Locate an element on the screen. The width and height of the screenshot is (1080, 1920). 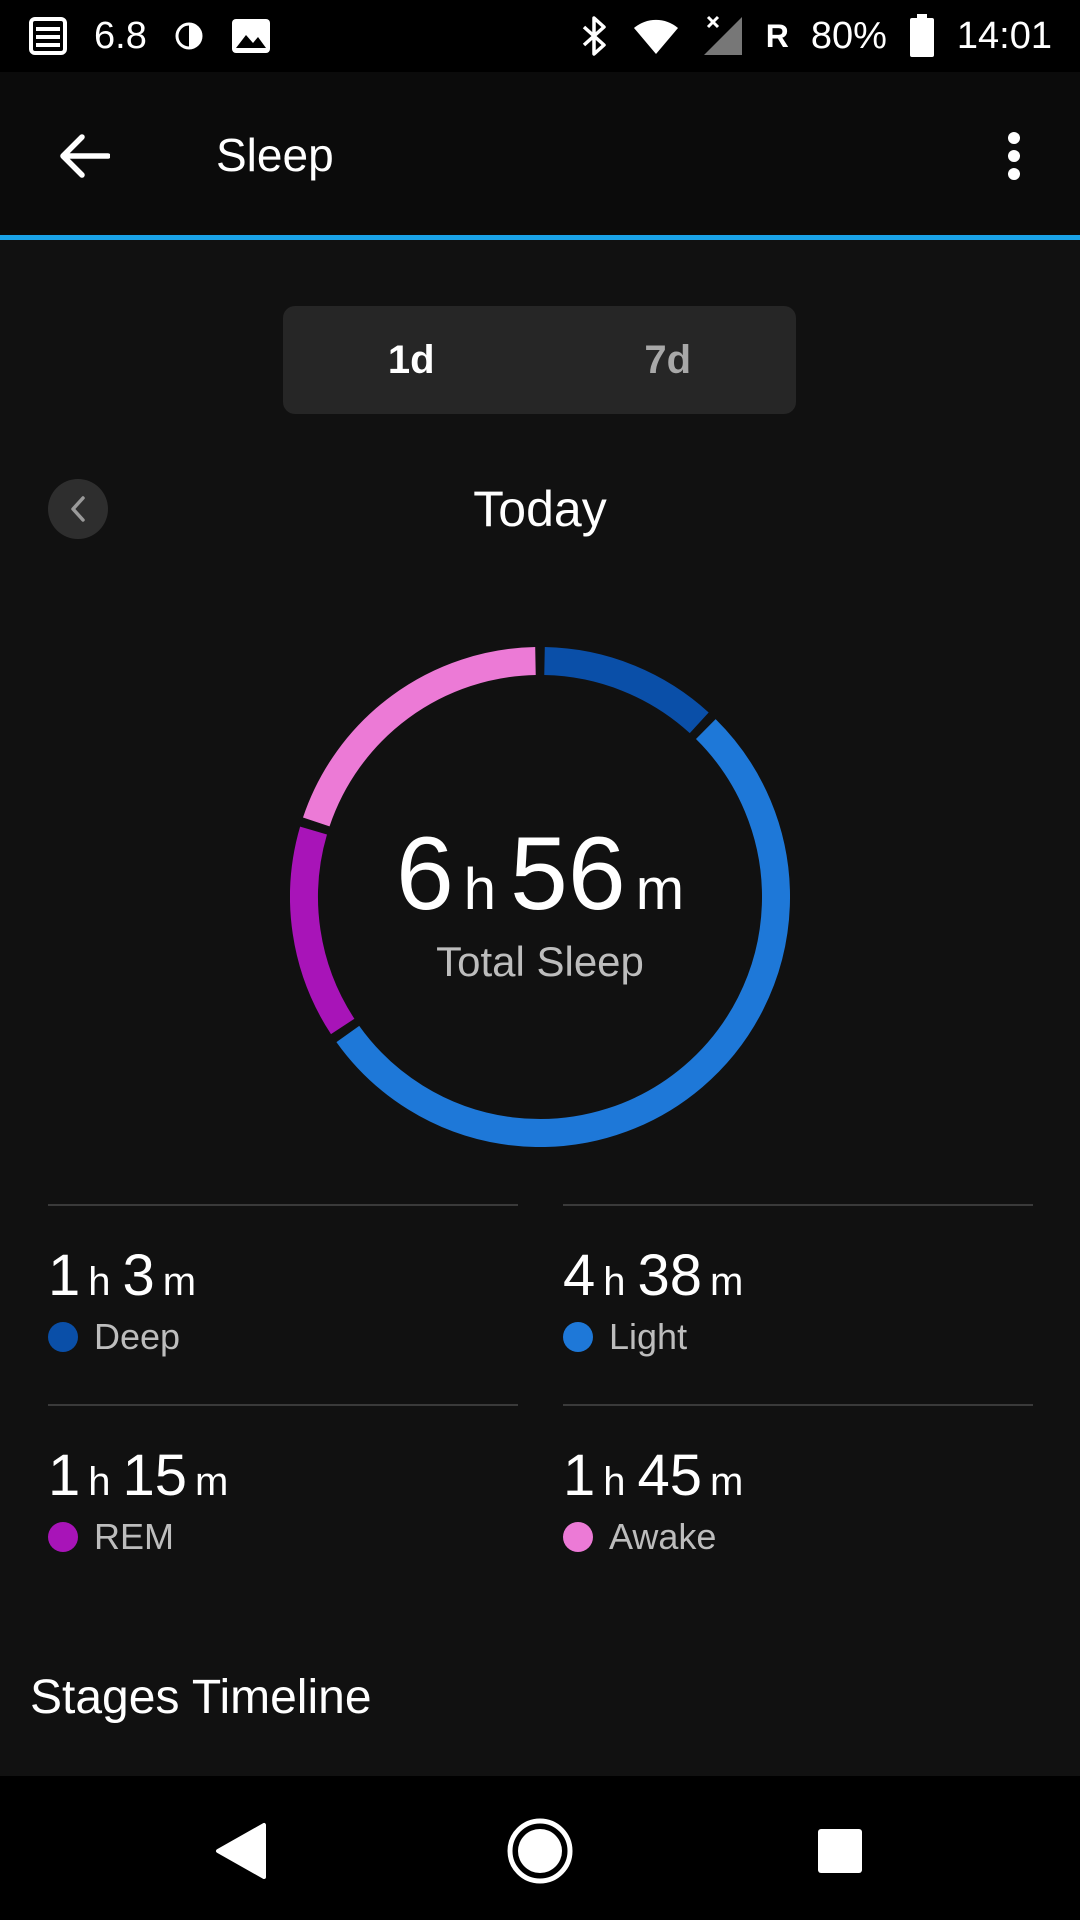
clock: 14:01 is located at coordinates (1004, 35).